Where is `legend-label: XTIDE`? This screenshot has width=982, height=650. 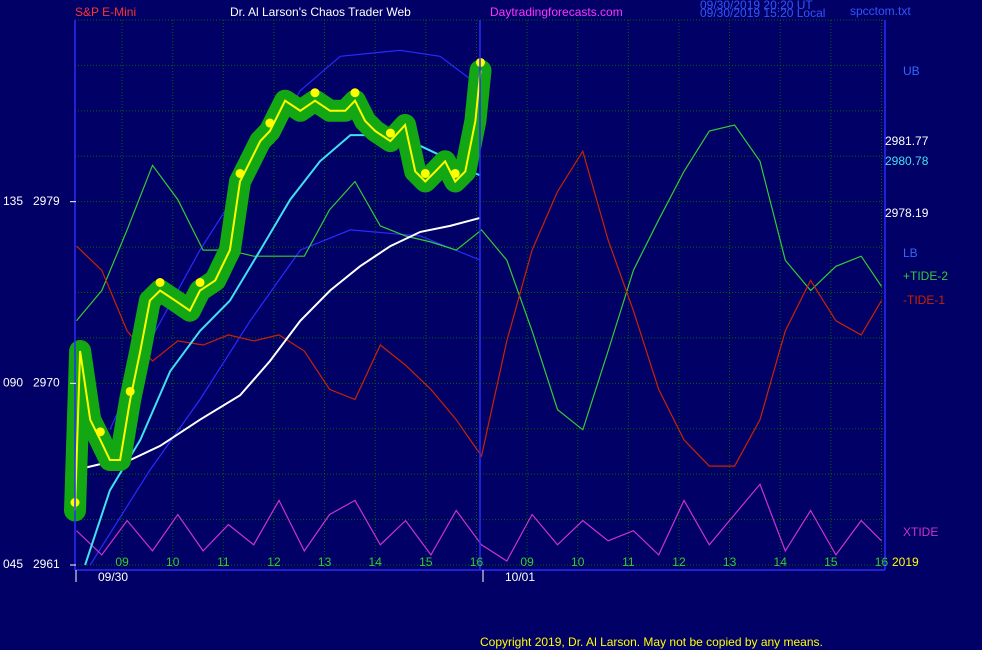 legend-label: XTIDE is located at coordinates (920, 532).